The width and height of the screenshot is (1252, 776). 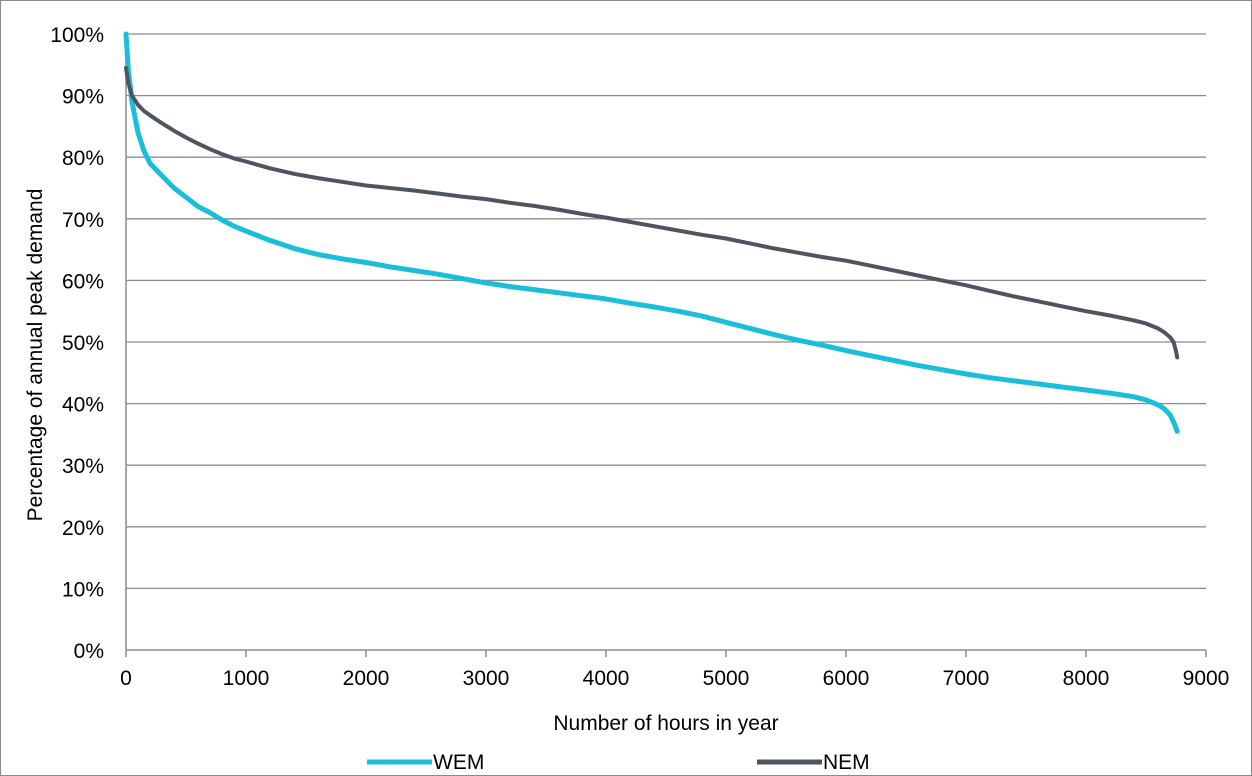 What do you see at coordinates (246, 678) in the screenshot?
I see `x-tick-label: 1000` at bounding box center [246, 678].